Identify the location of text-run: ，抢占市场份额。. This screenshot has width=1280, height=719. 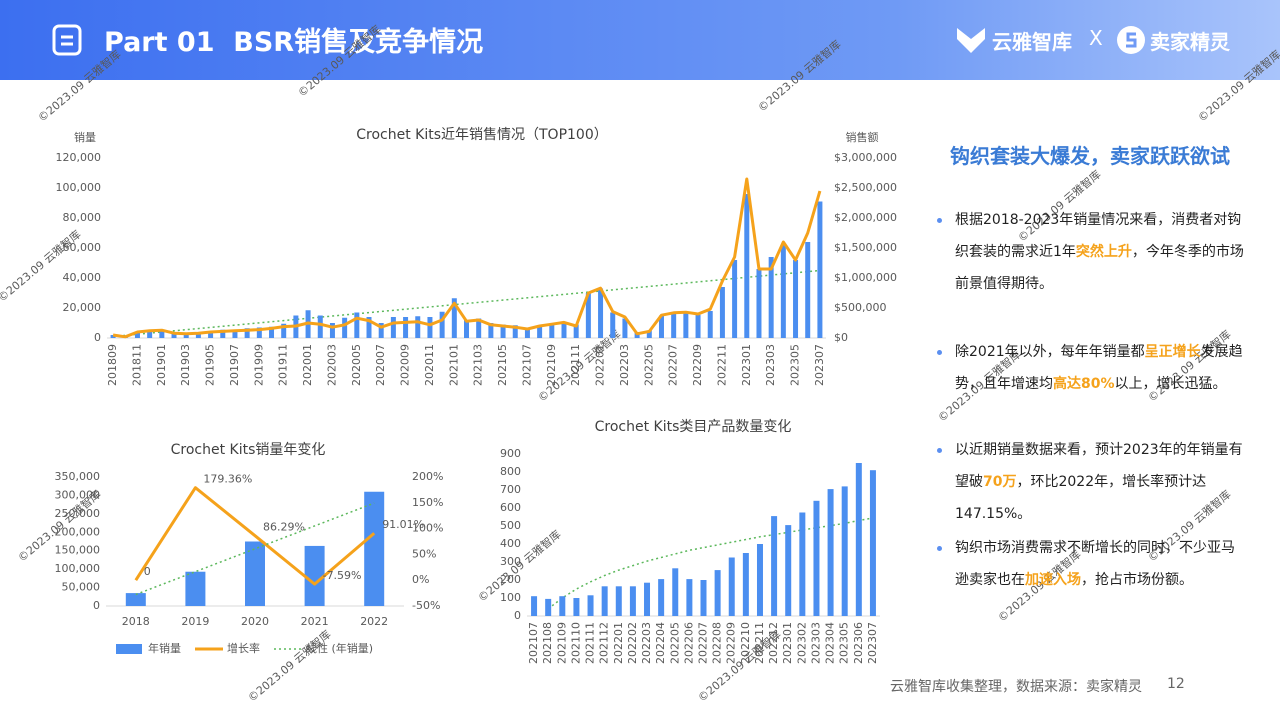
(1137, 580).